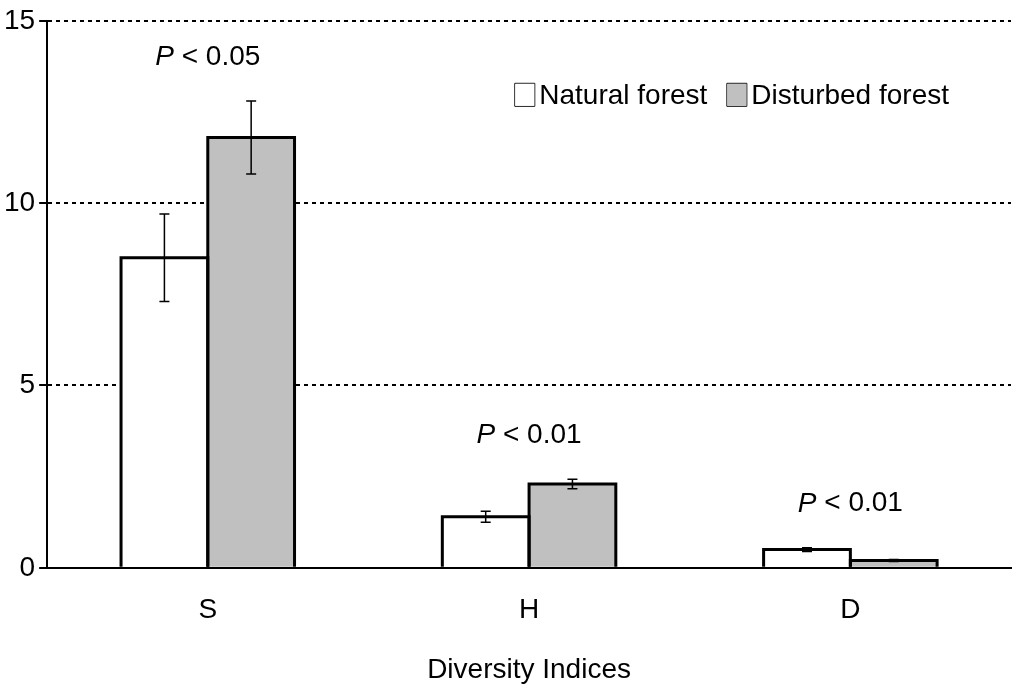  What do you see at coordinates (19, 201) in the screenshot?
I see `y-tick-label: 10` at bounding box center [19, 201].